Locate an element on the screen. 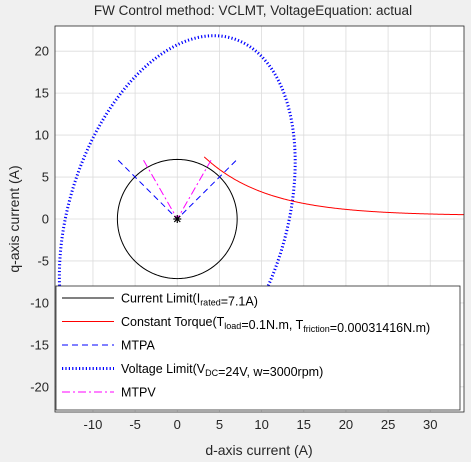 Image resolution: width=471 pixels, height=462 pixels. operating-point-marker is located at coordinates (177, 219).